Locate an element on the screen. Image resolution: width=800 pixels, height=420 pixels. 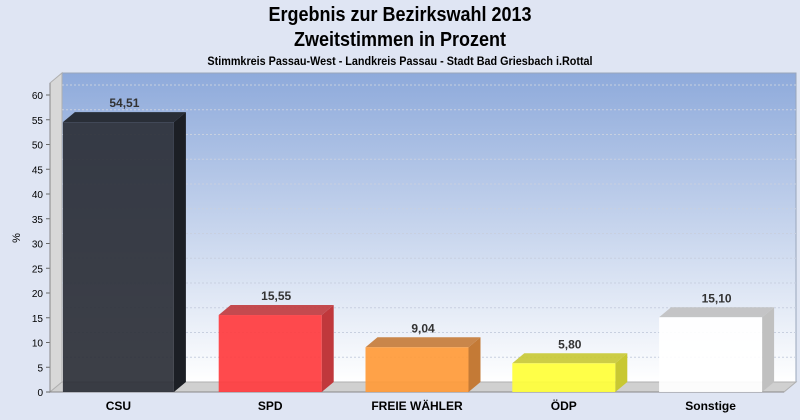
y-axis-label: % is located at coordinates (17, 238).